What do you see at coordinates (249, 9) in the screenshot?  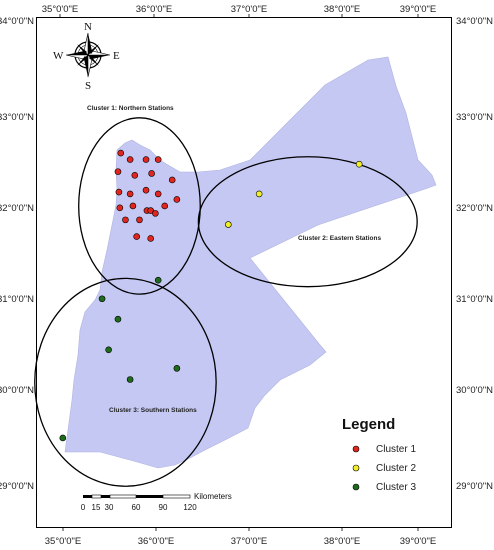 I see `lon-label-top-37: 37°0'0"E` at bounding box center [249, 9].